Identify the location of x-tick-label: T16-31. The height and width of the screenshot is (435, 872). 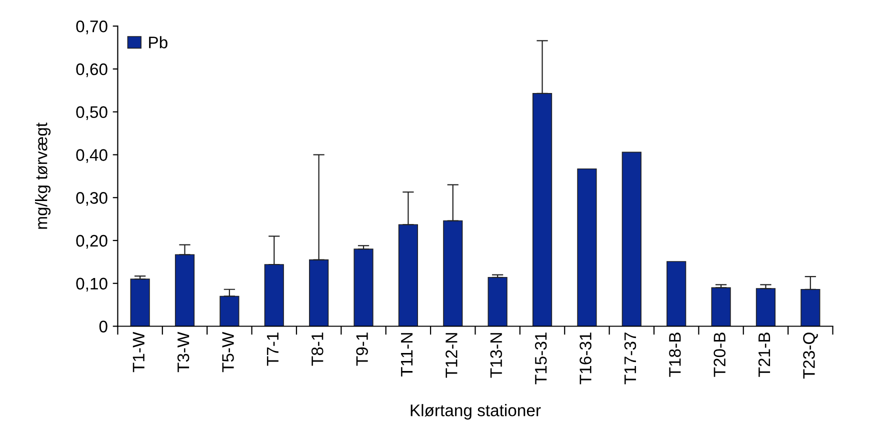
(586, 358).